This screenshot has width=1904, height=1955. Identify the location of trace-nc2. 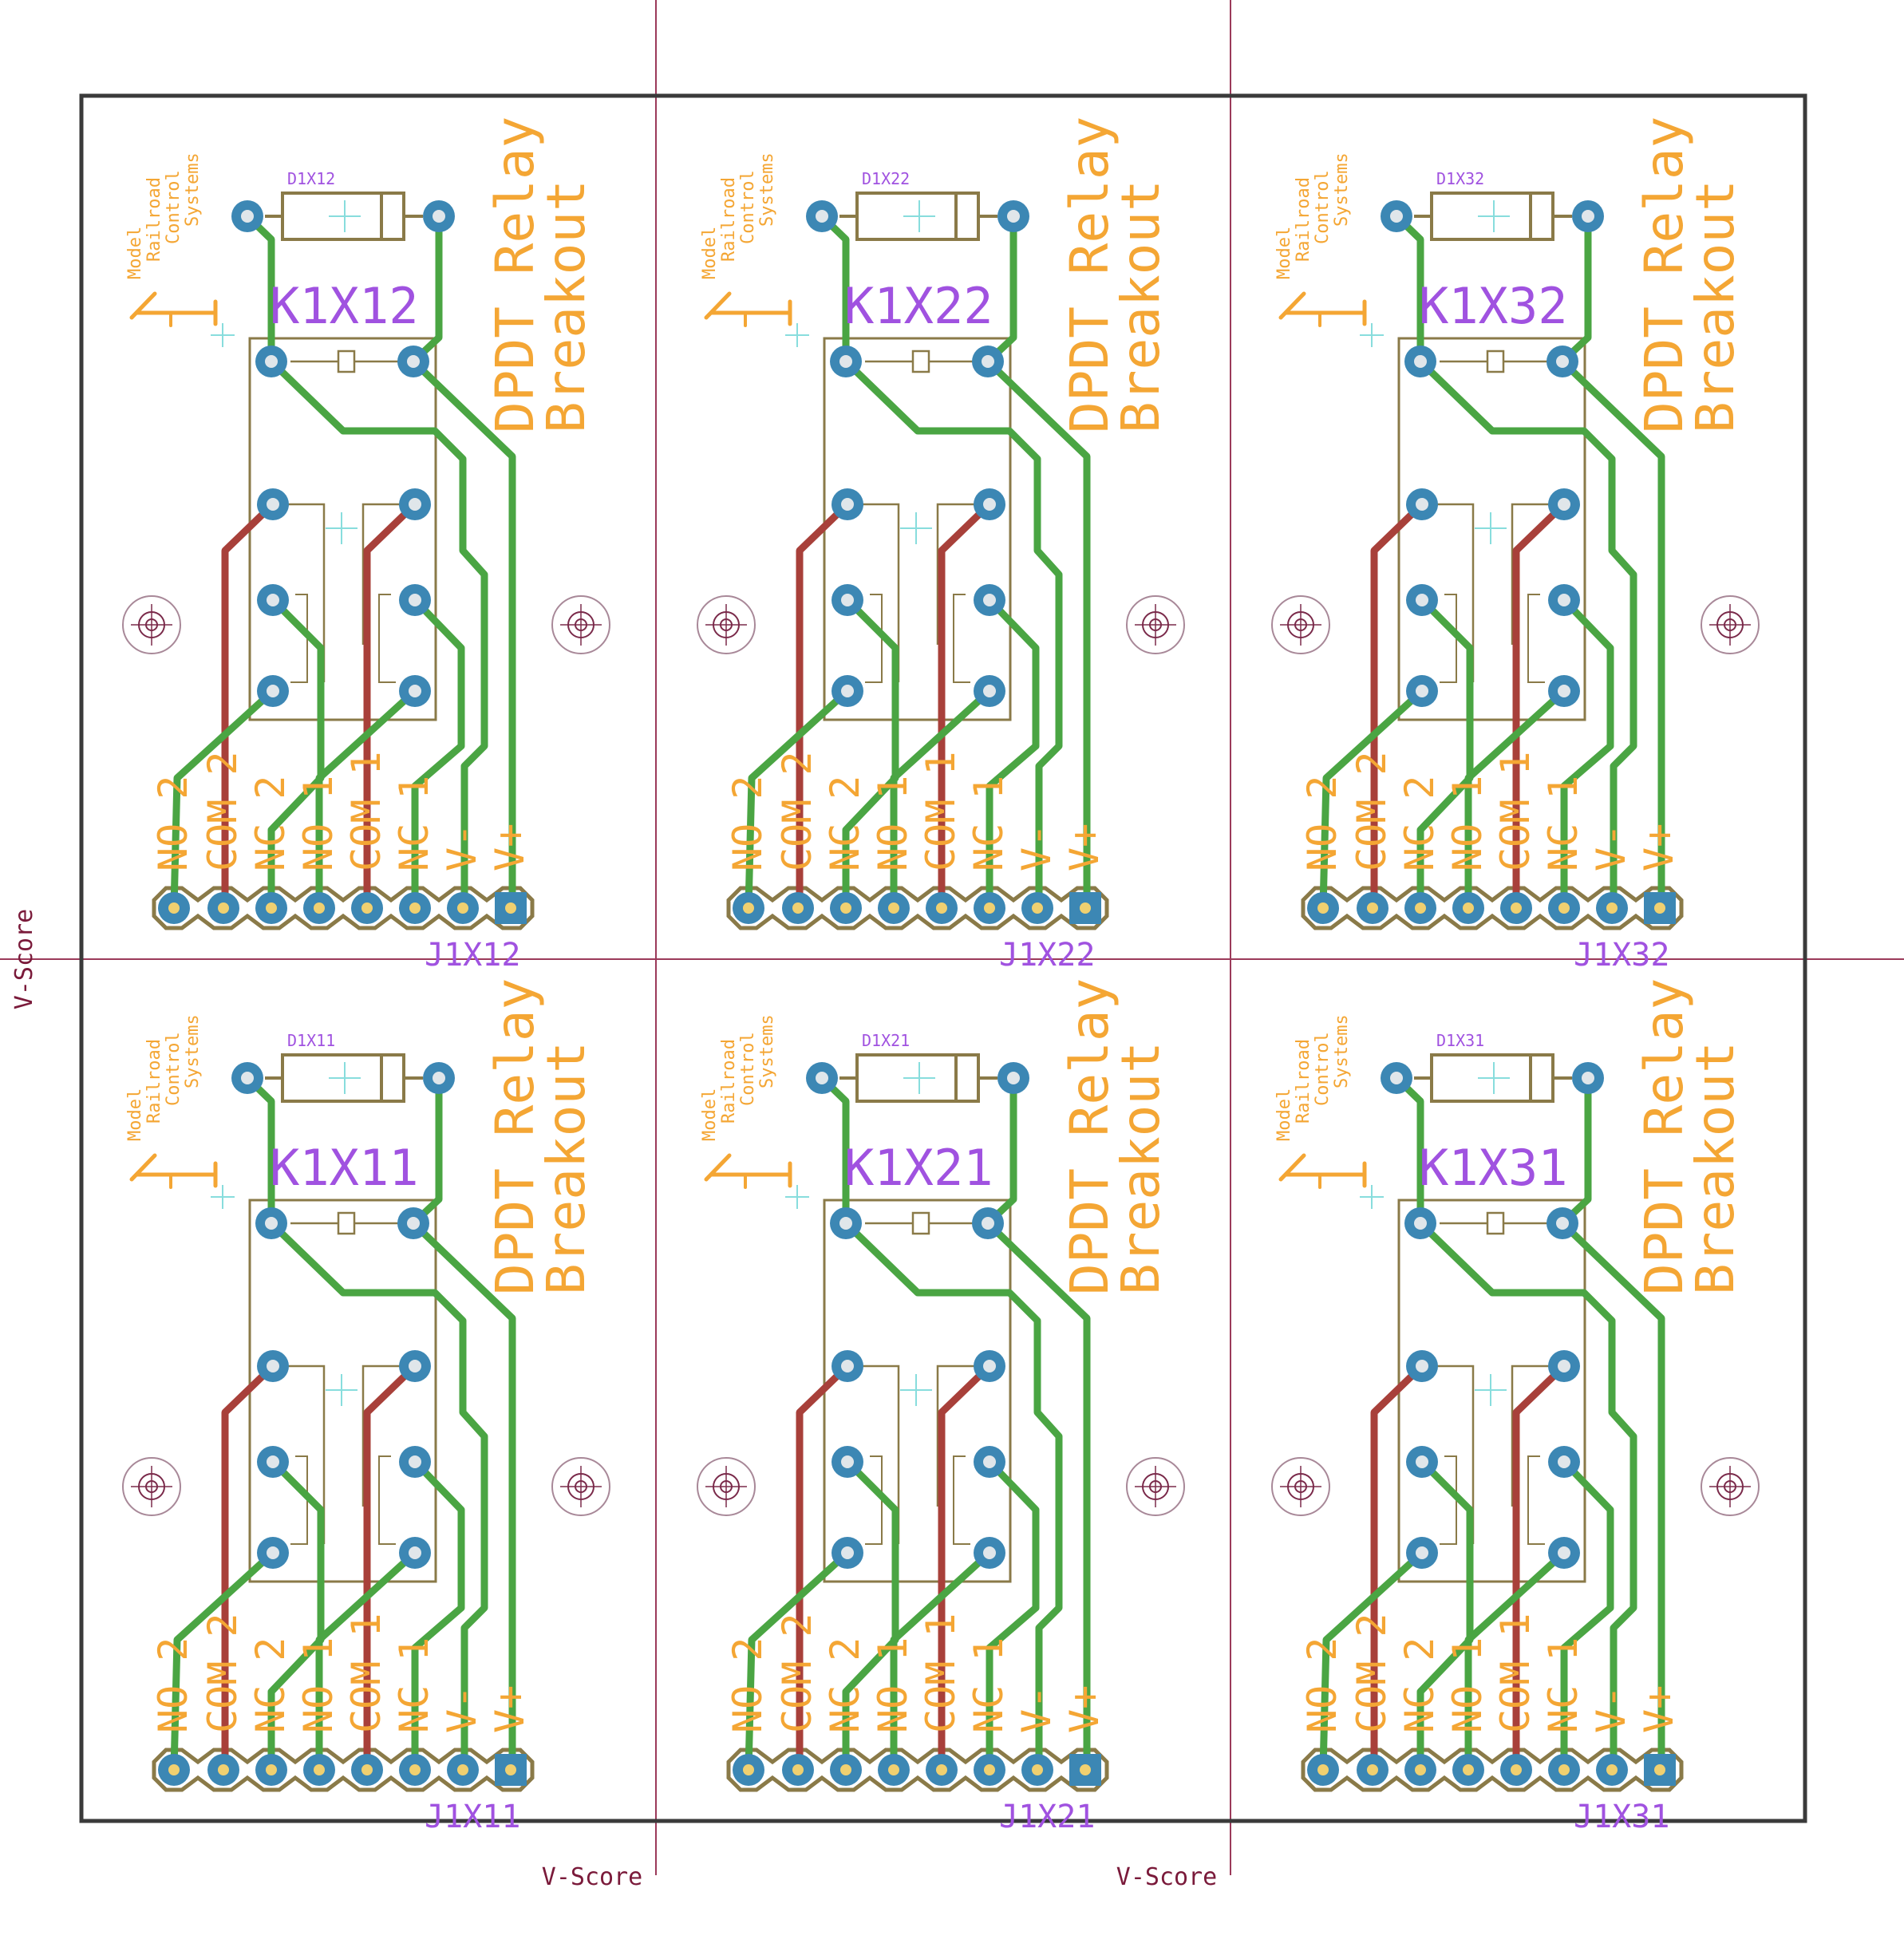
(798, 799).